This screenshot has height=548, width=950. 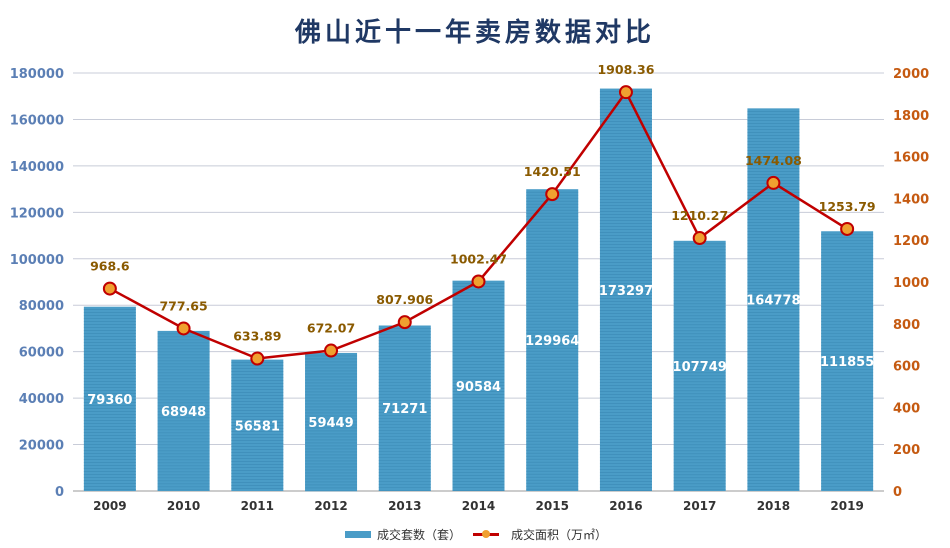 What do you see at coordinates (257, 336) in the screenshot?
I see `line-data-label: 633.89` at bounding box center [257, 336].